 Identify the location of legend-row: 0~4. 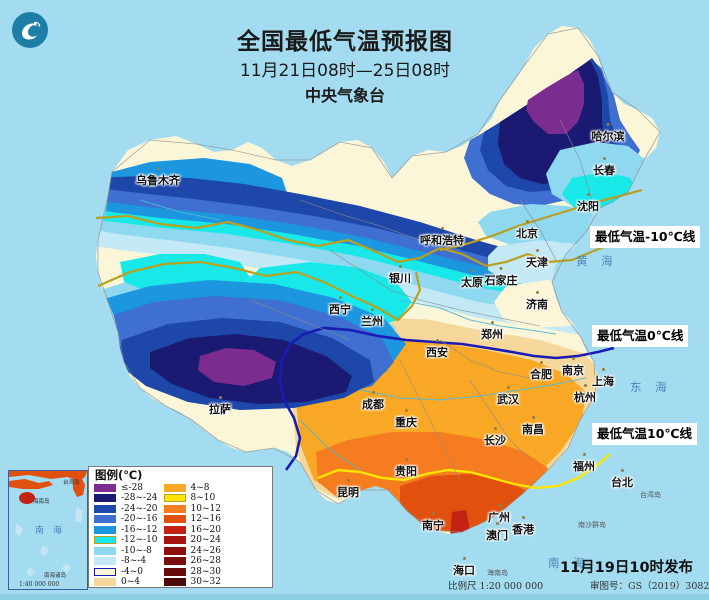
(126, 582).